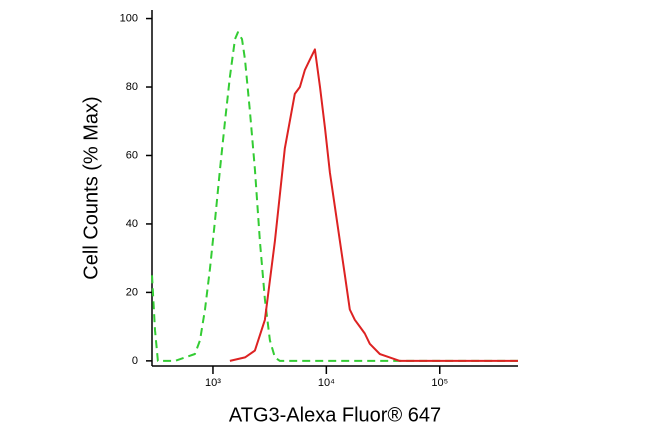 Image resolution: width=650 pixels, height=439 pixels. Describe the element at coordinates (132, 292) in the screenshot. I see `y-tick-label: 20` at that location.